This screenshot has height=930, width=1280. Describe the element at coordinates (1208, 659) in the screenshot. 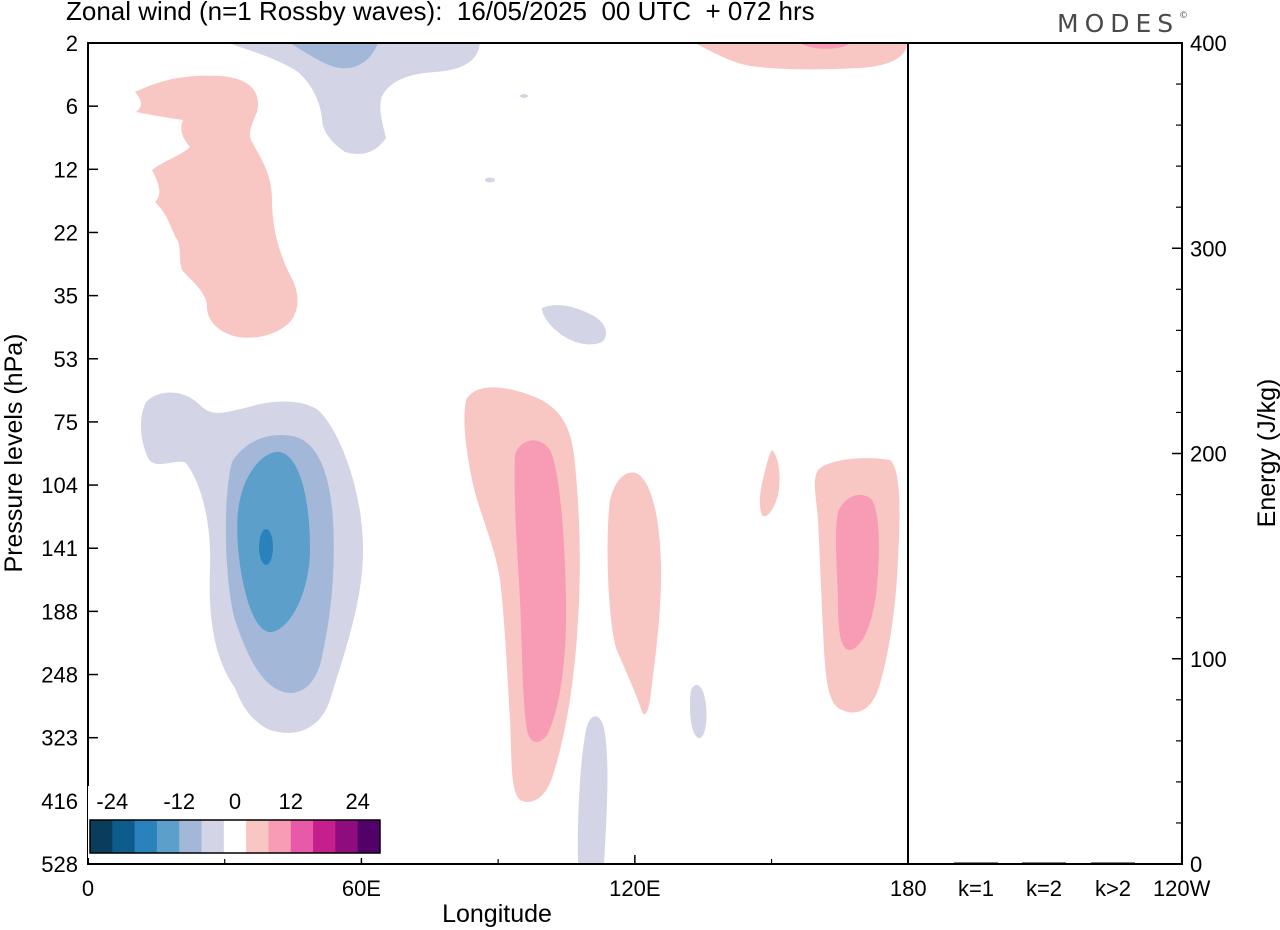

I see `energy-tick-label: 100` at that location.